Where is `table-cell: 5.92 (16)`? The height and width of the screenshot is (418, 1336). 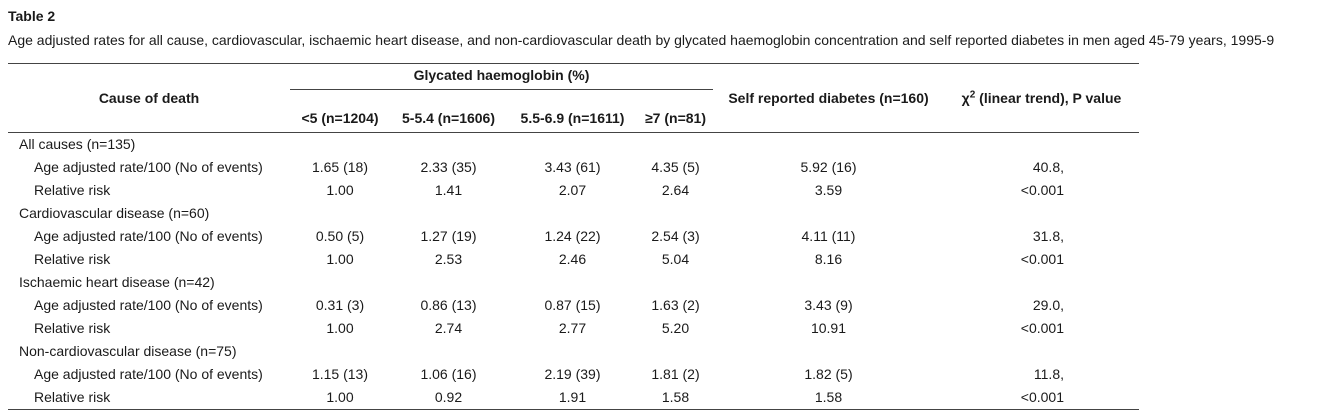 table-cell: 5.92 (16) is located at coordinates (828, 167).